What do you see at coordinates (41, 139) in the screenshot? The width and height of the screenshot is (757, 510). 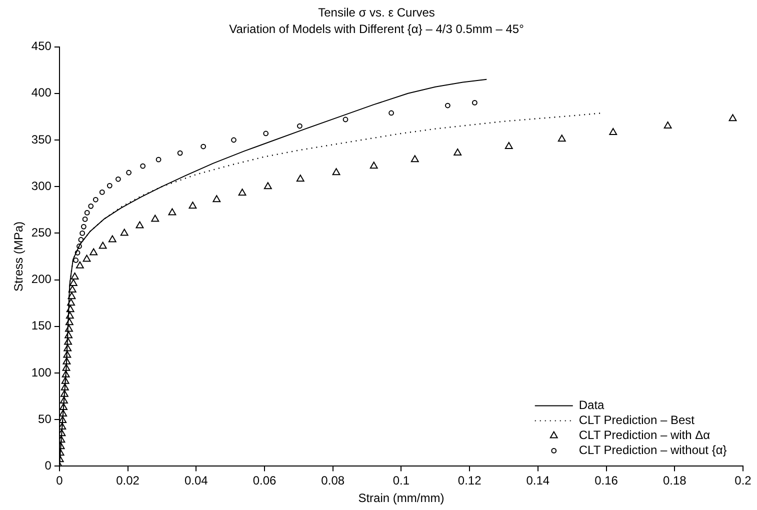 I see `y-tick-label: 350` at bounding box center [41, 139].